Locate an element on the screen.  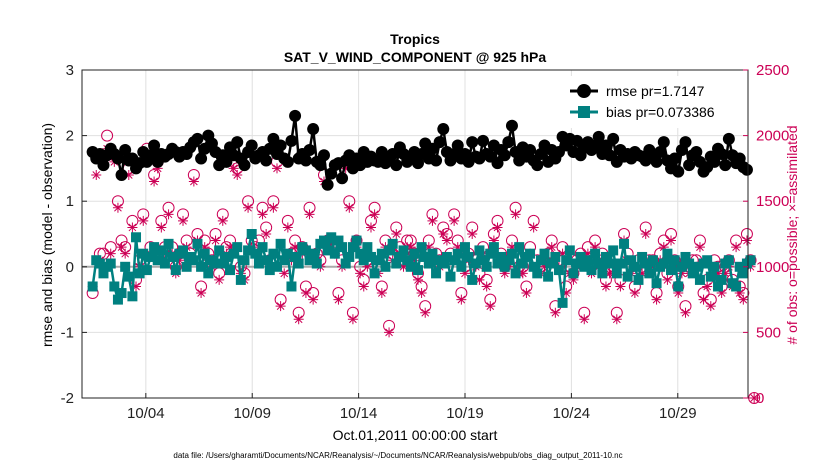
possible-obs-point is located at coordinates (754, 398).